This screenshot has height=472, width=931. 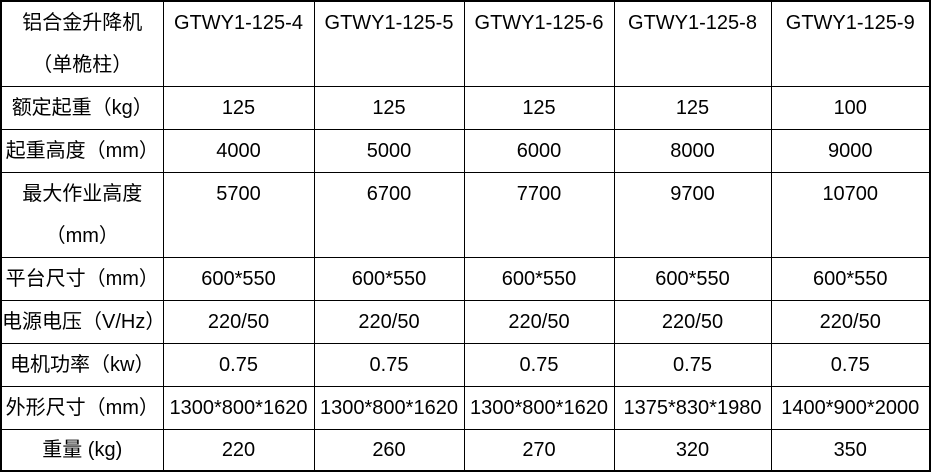 I want to click on spec-value: 7700, so click(x=539, y=215).